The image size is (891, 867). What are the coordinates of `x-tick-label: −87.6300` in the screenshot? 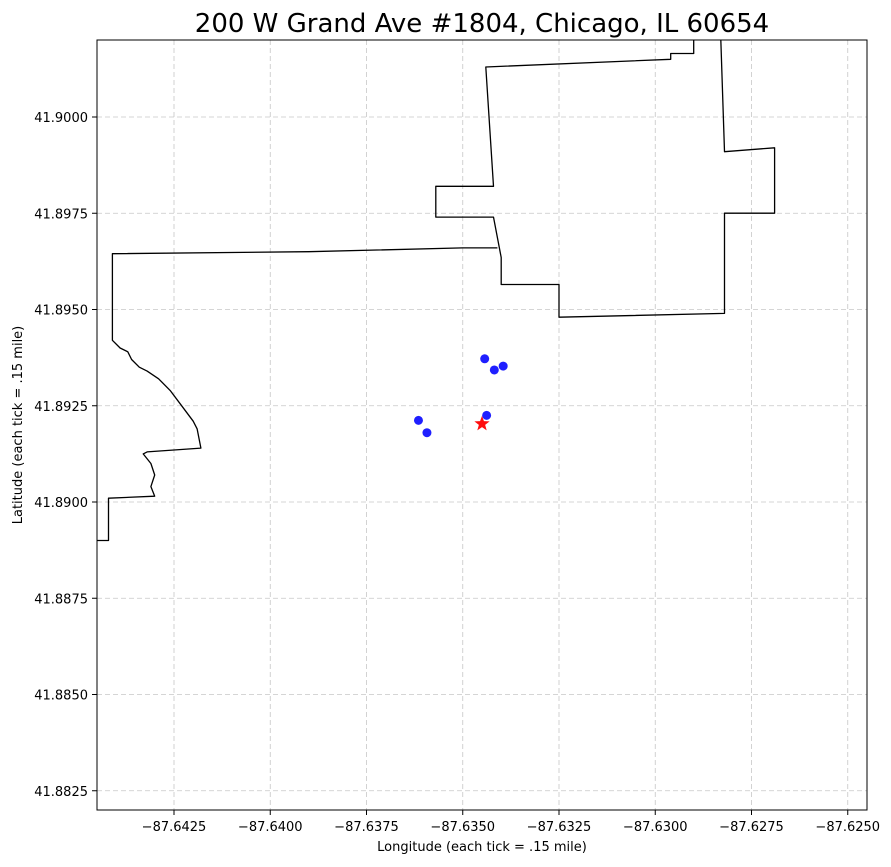 It's located at (655, 827).